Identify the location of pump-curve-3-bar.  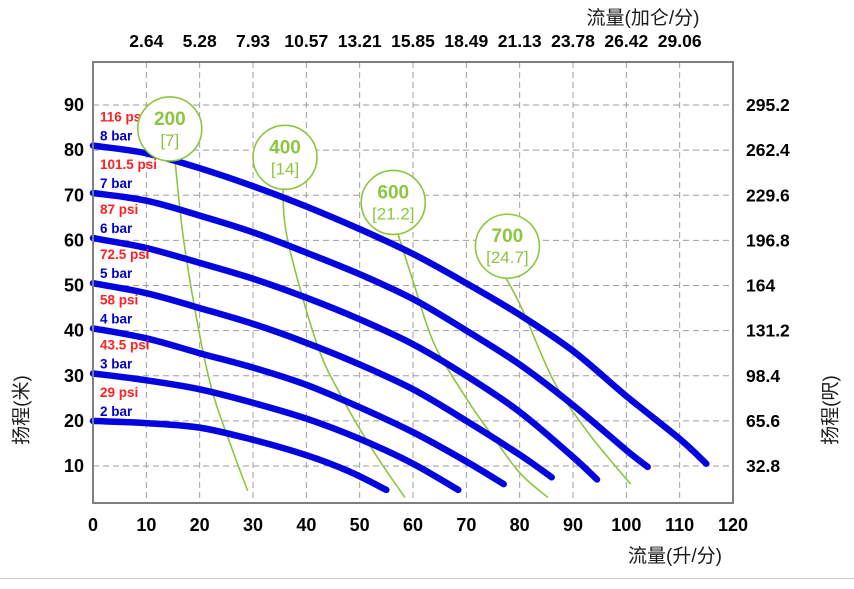
(275, 432).